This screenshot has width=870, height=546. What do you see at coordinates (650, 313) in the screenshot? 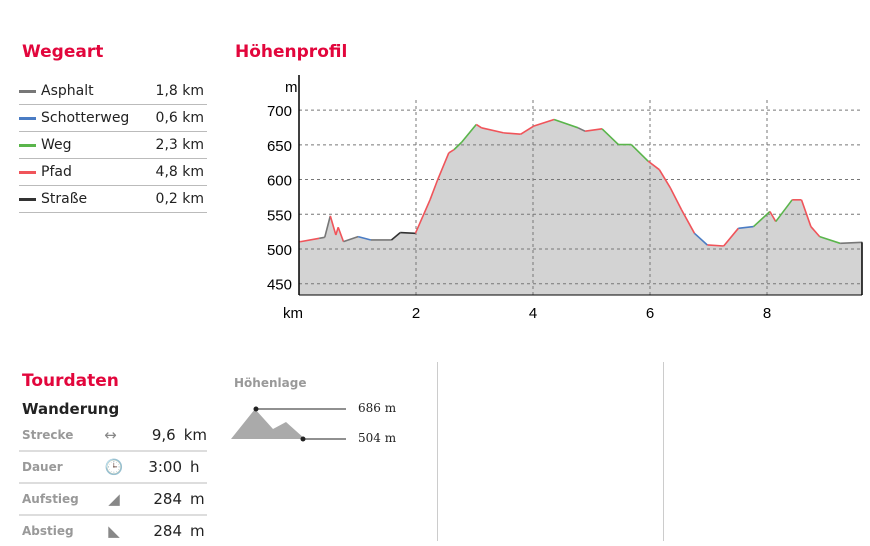
I see `x-tick-label: 6` at bounding box center [650, 313].